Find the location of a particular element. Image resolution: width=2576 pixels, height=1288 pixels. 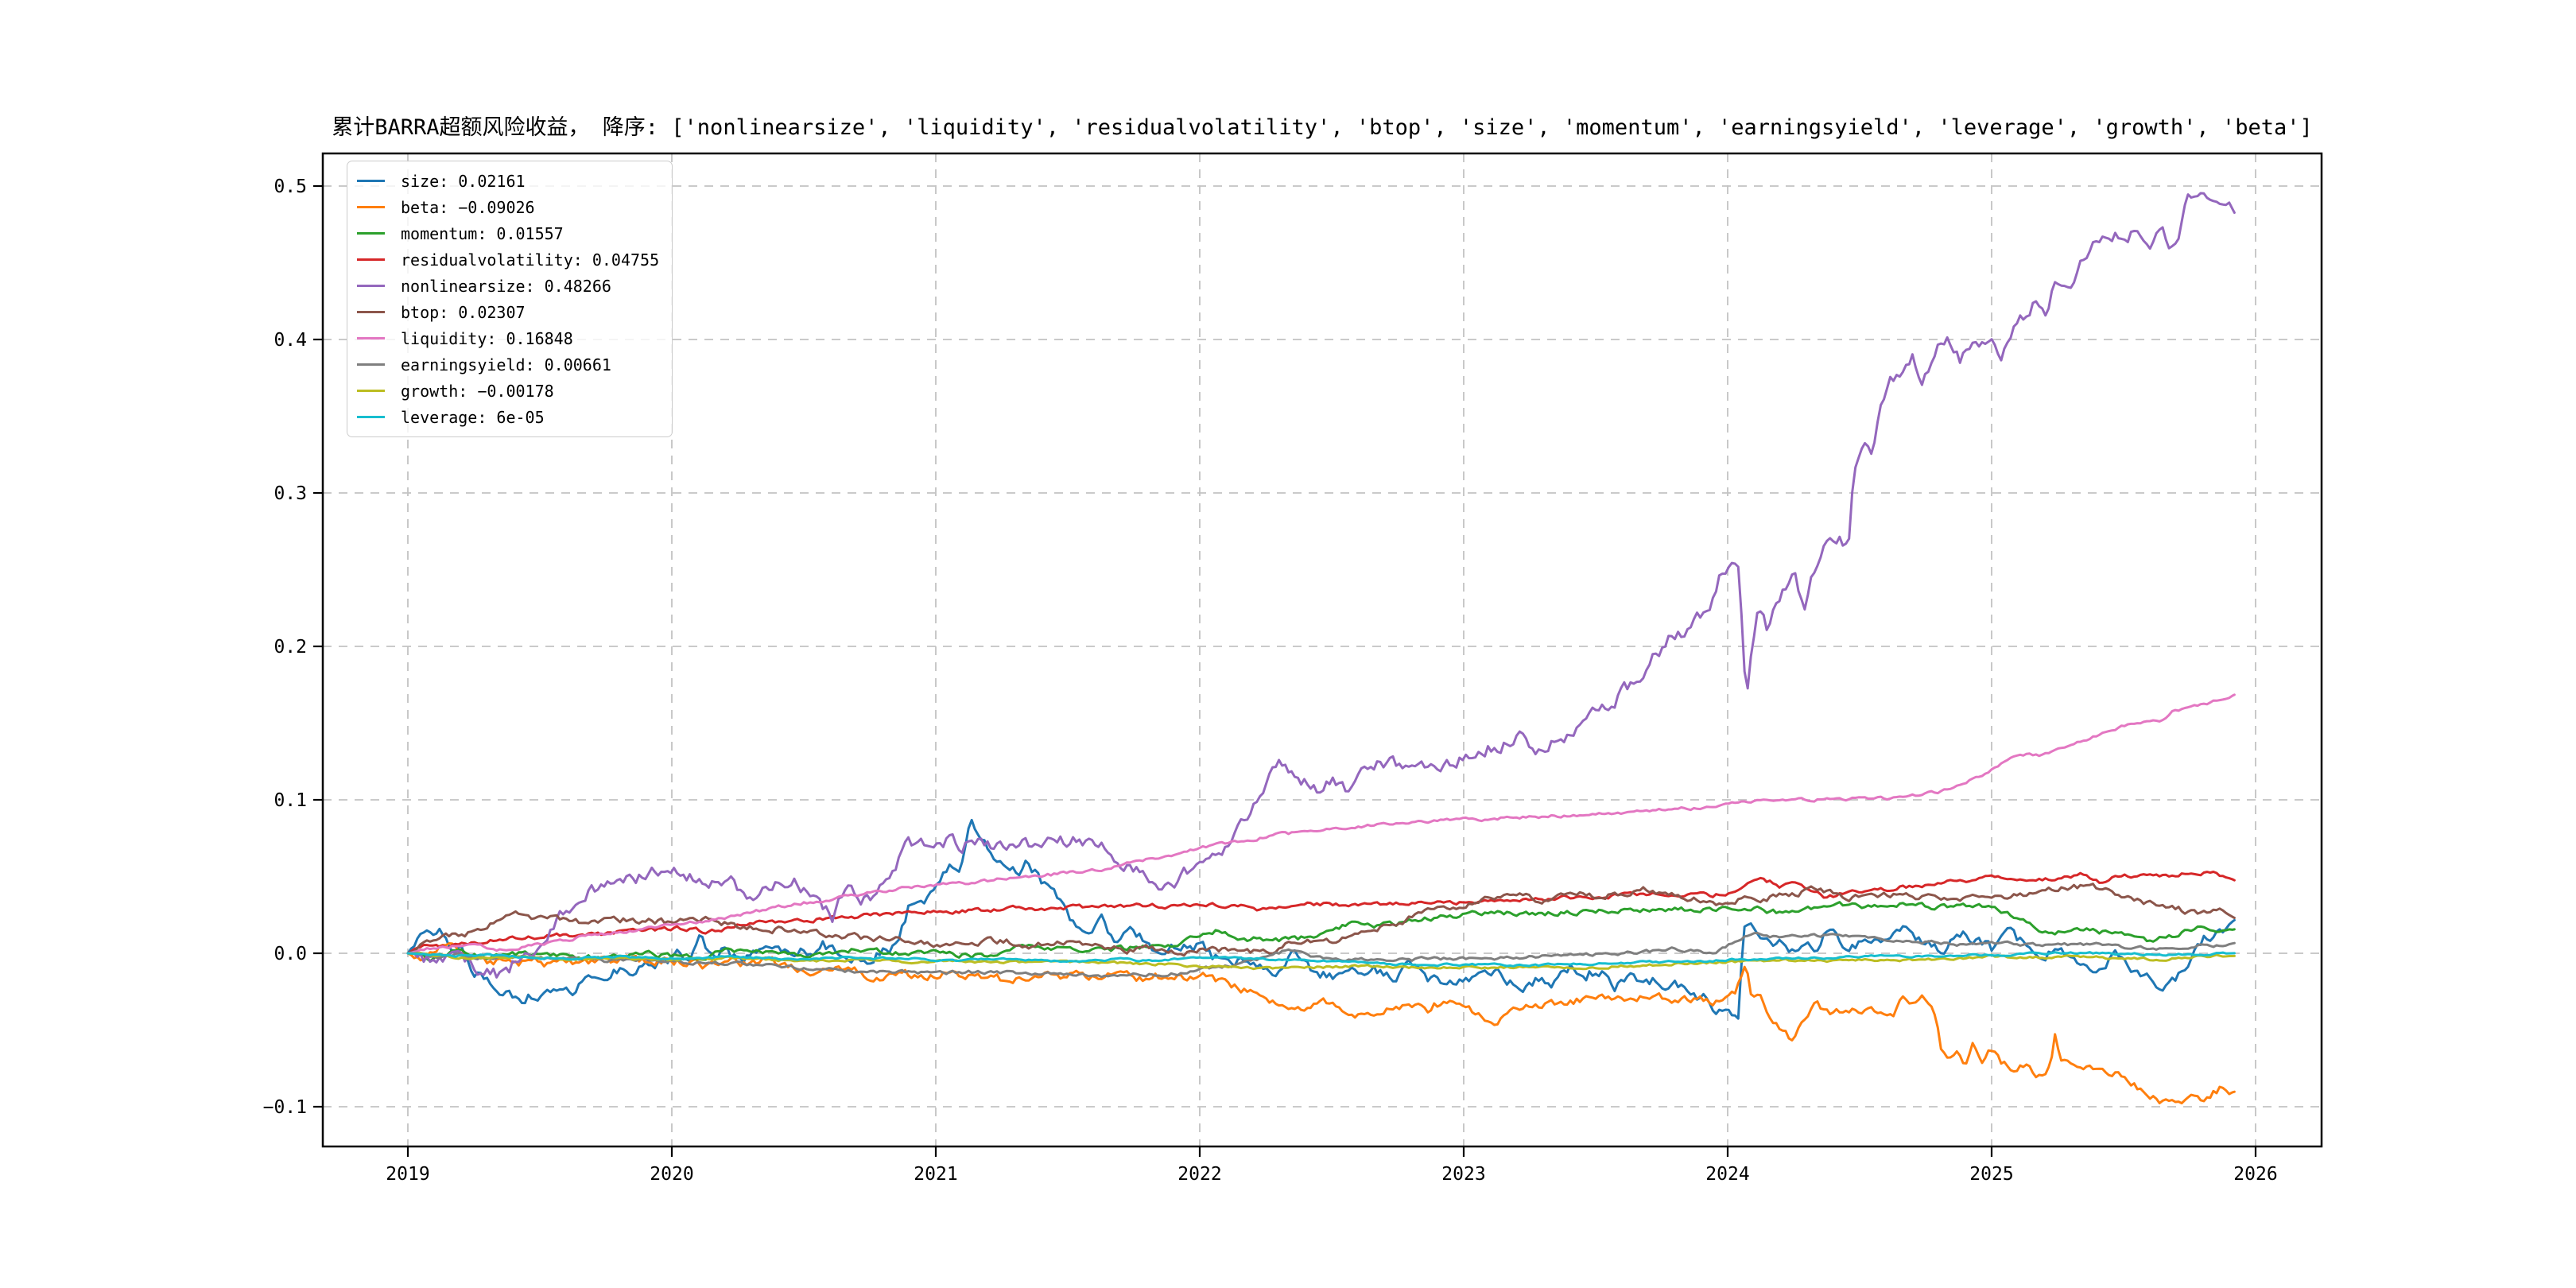

legend-label-growth: growth: −0.00178 is located at coordinates (478, 391).